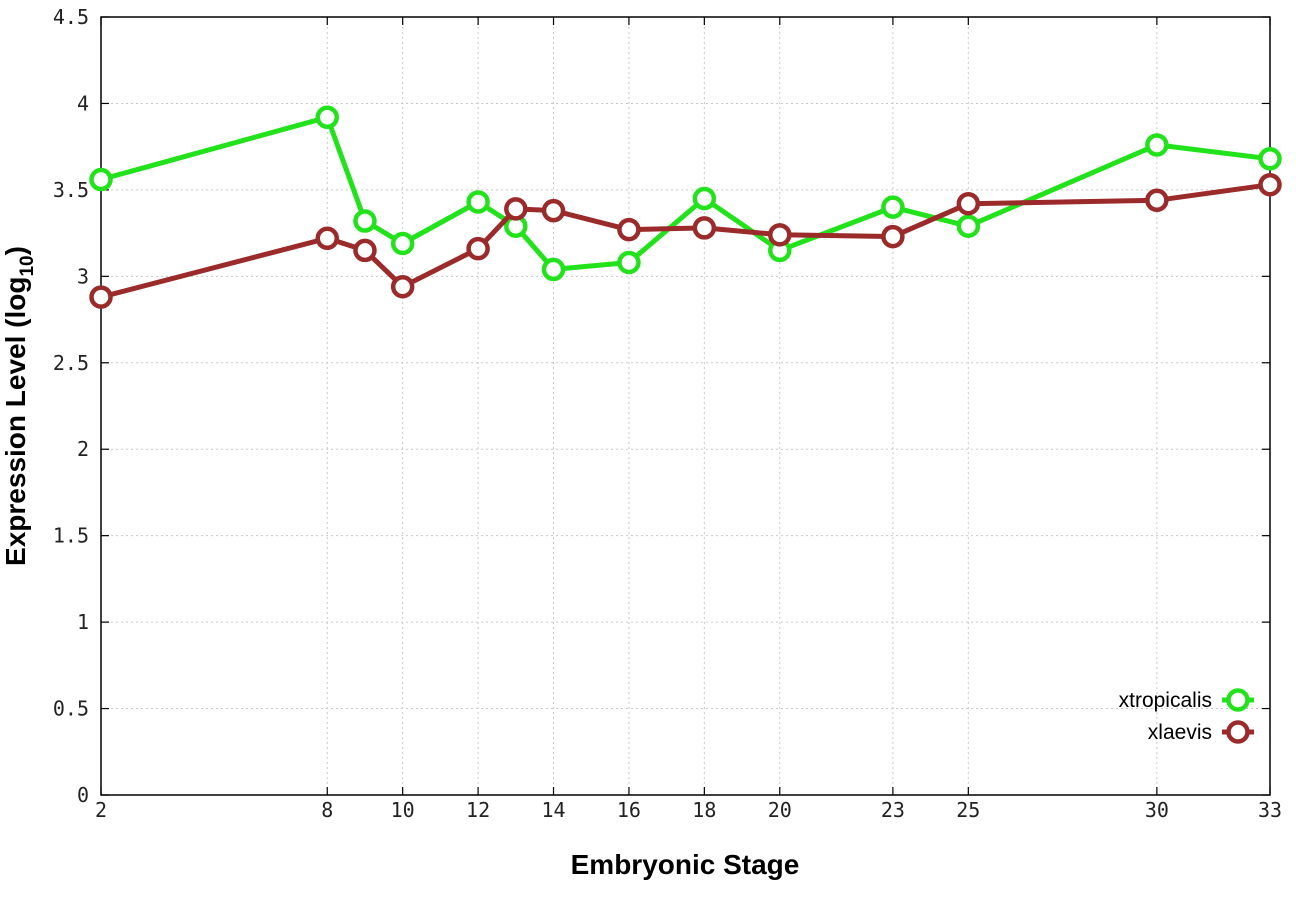  What do you see at coordinates (1186, 716) in the screenshot?
I see `legend: xtropicalis xlaevis` at bounding box center [1186, 716].